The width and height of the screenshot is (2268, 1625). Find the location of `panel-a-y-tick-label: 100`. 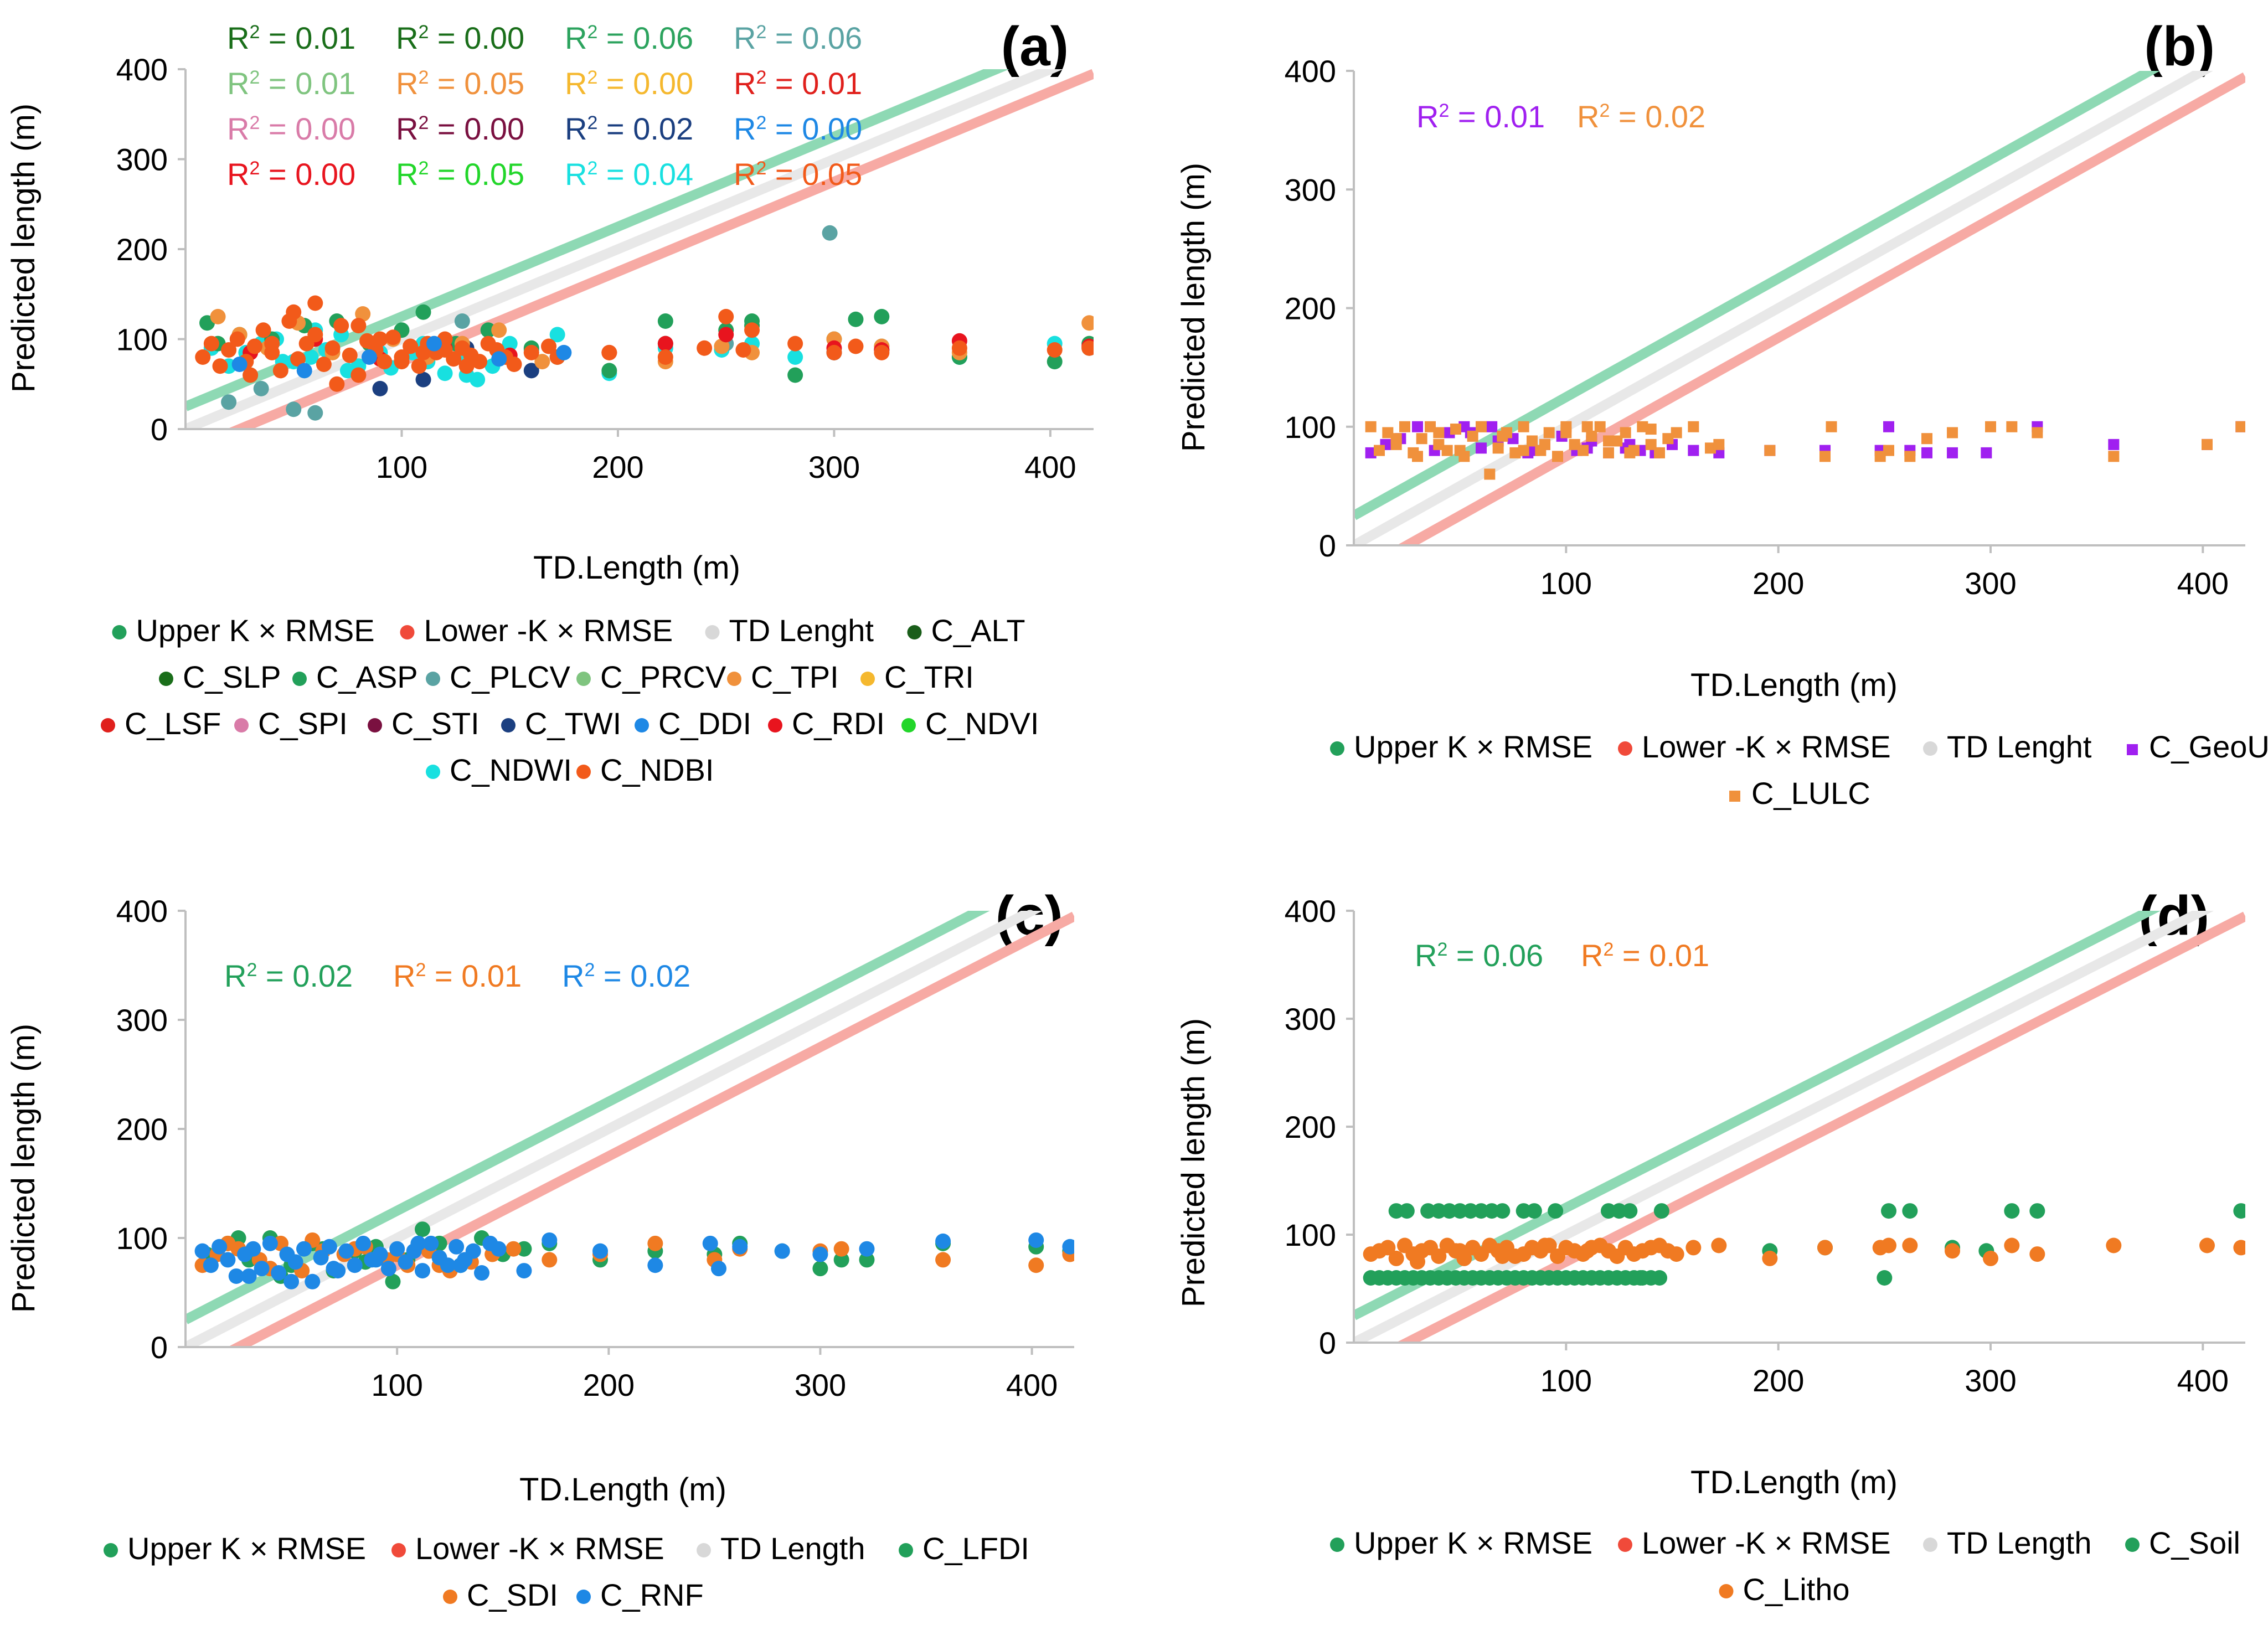

panel-a-y-tick-label: 100 is located at coordinates (142, 339).